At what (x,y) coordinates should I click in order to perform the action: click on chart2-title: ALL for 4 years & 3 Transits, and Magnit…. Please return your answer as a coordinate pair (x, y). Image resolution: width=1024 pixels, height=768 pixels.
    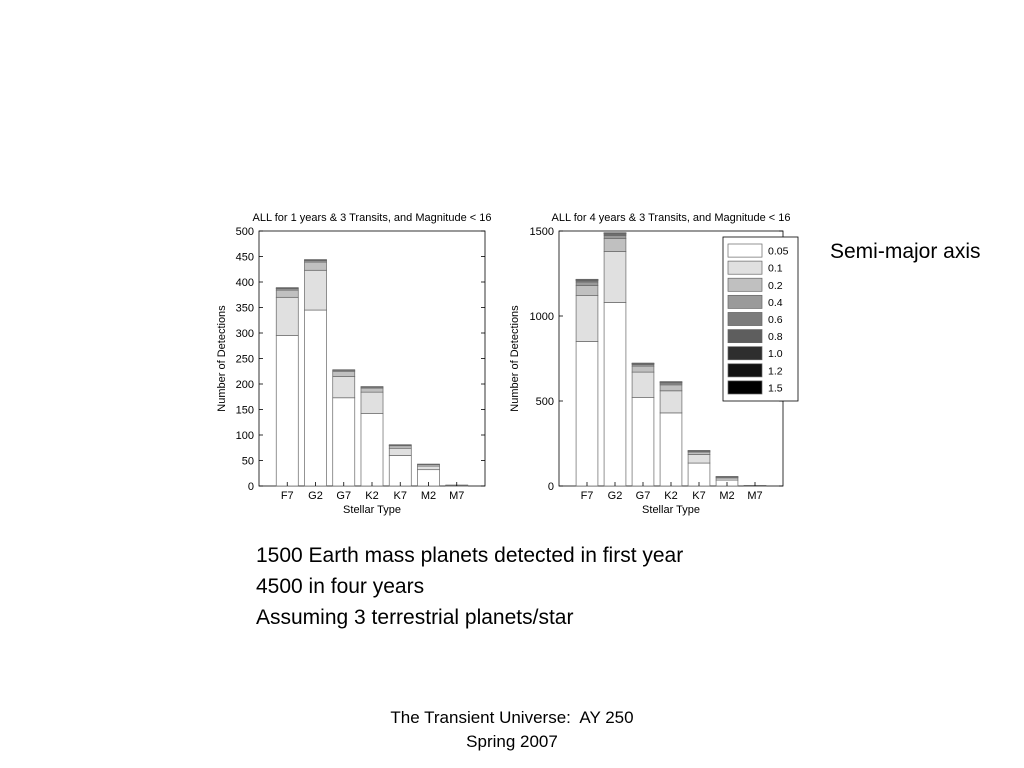
    Looking at the image, I should click on (671, 218).